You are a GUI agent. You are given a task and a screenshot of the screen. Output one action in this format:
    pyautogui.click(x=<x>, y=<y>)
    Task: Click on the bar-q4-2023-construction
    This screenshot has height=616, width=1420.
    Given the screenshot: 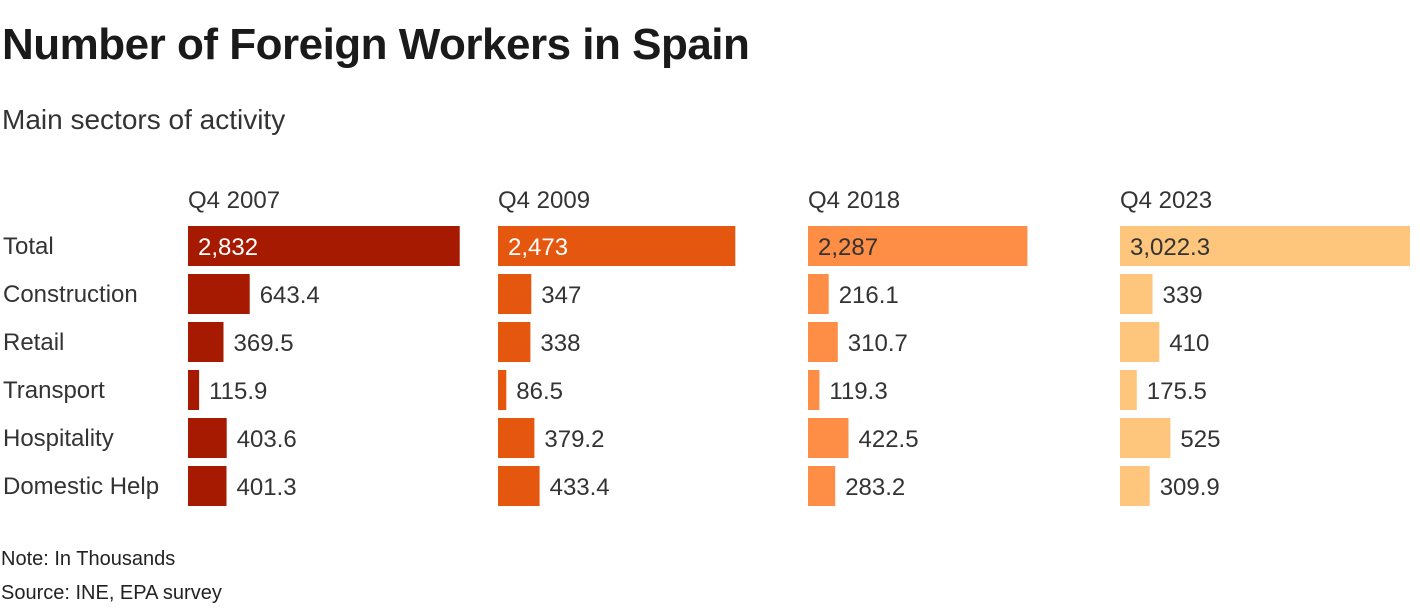 What is the action you would take?
    pyautogui.click(x=1136, y=294)
    